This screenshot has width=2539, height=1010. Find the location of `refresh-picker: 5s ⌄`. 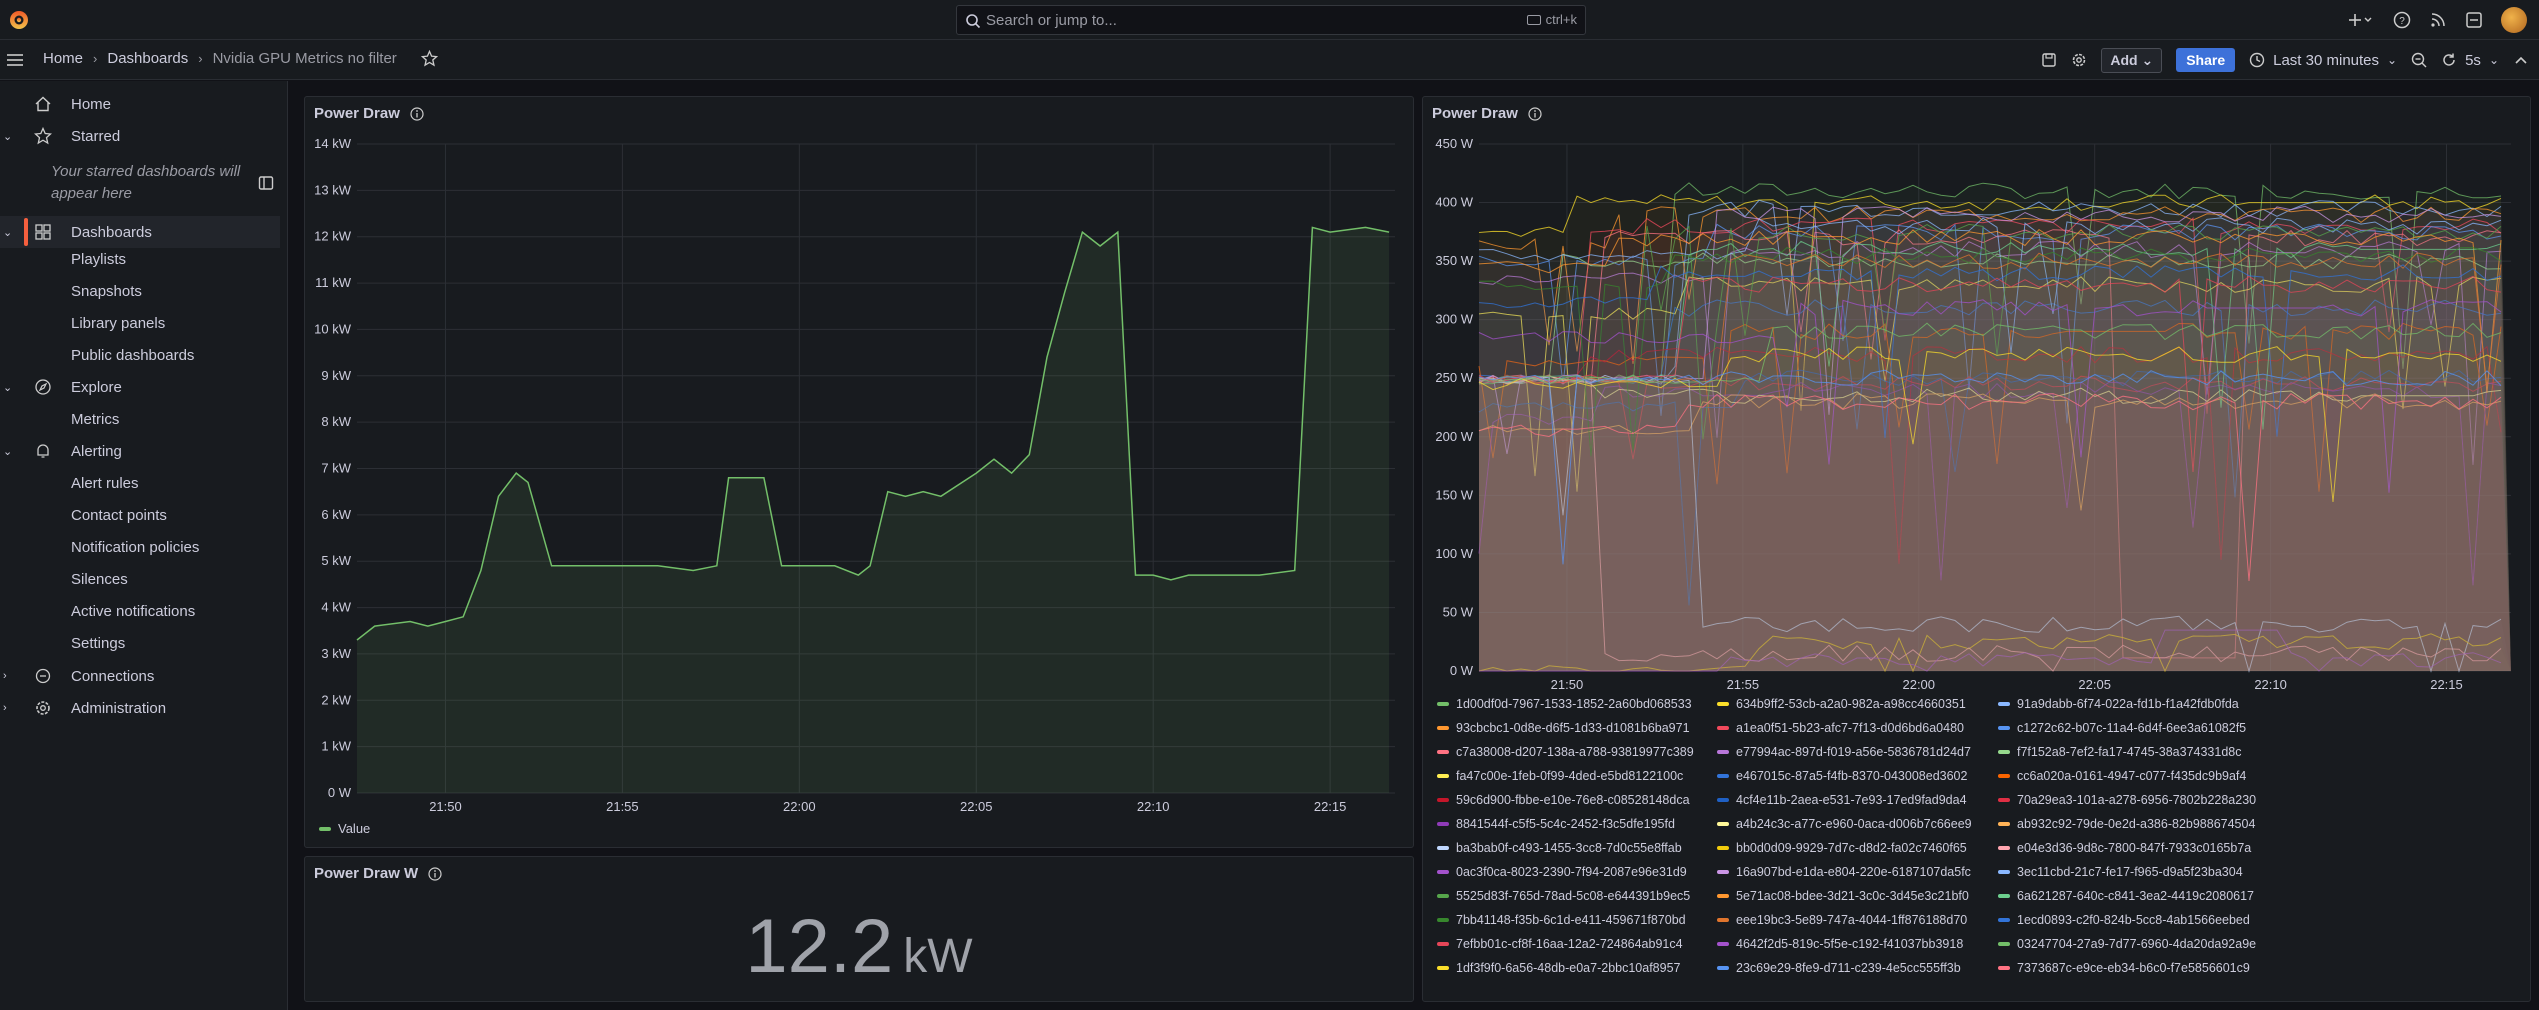

refresh-picker: 5s ⌄ is located at coordinates (2470, 60).